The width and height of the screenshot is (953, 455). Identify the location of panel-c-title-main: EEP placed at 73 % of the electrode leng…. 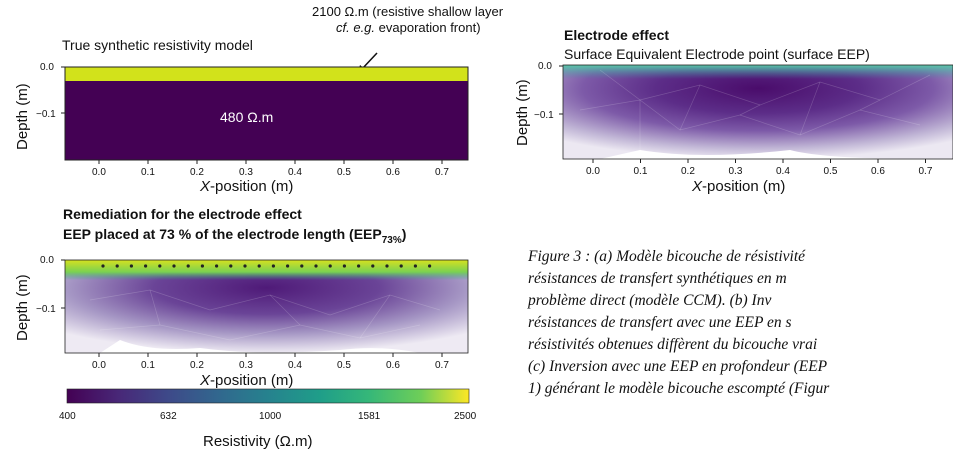
(222, 234).